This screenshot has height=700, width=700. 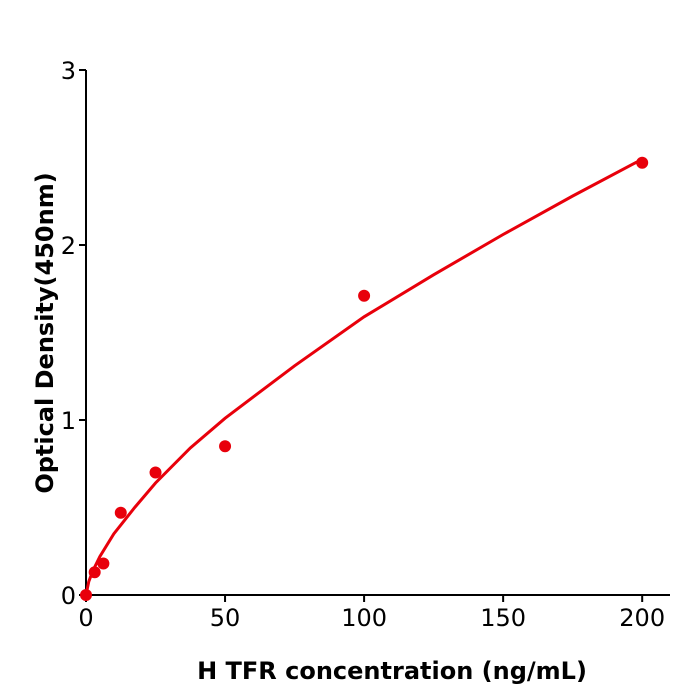 What do you see at coordinates (45, 332) in the screenshot?
I see `y-axis-label: Optical Density(450nm)` at bounding box center [45, 332].